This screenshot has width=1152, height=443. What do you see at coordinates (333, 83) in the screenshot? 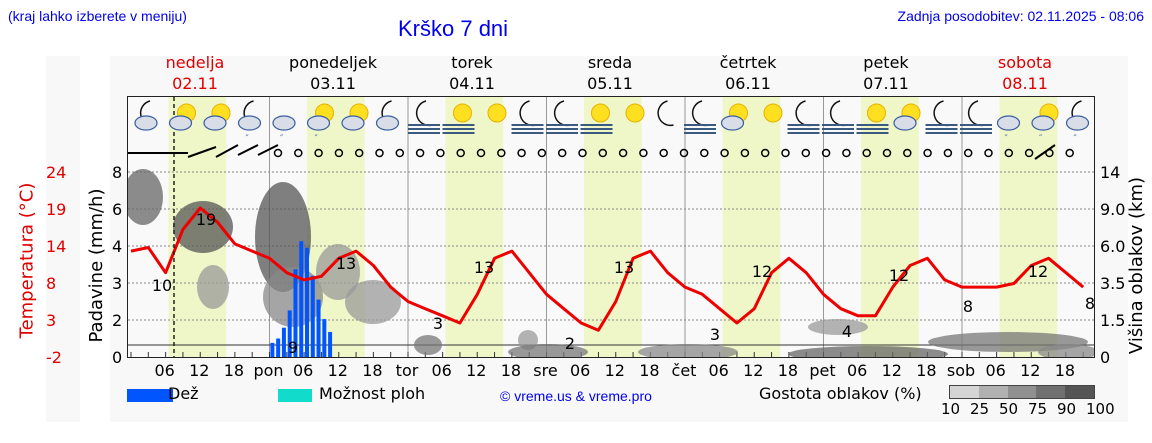
I see `day-date: 03.11` at bounding box center [333, 83].